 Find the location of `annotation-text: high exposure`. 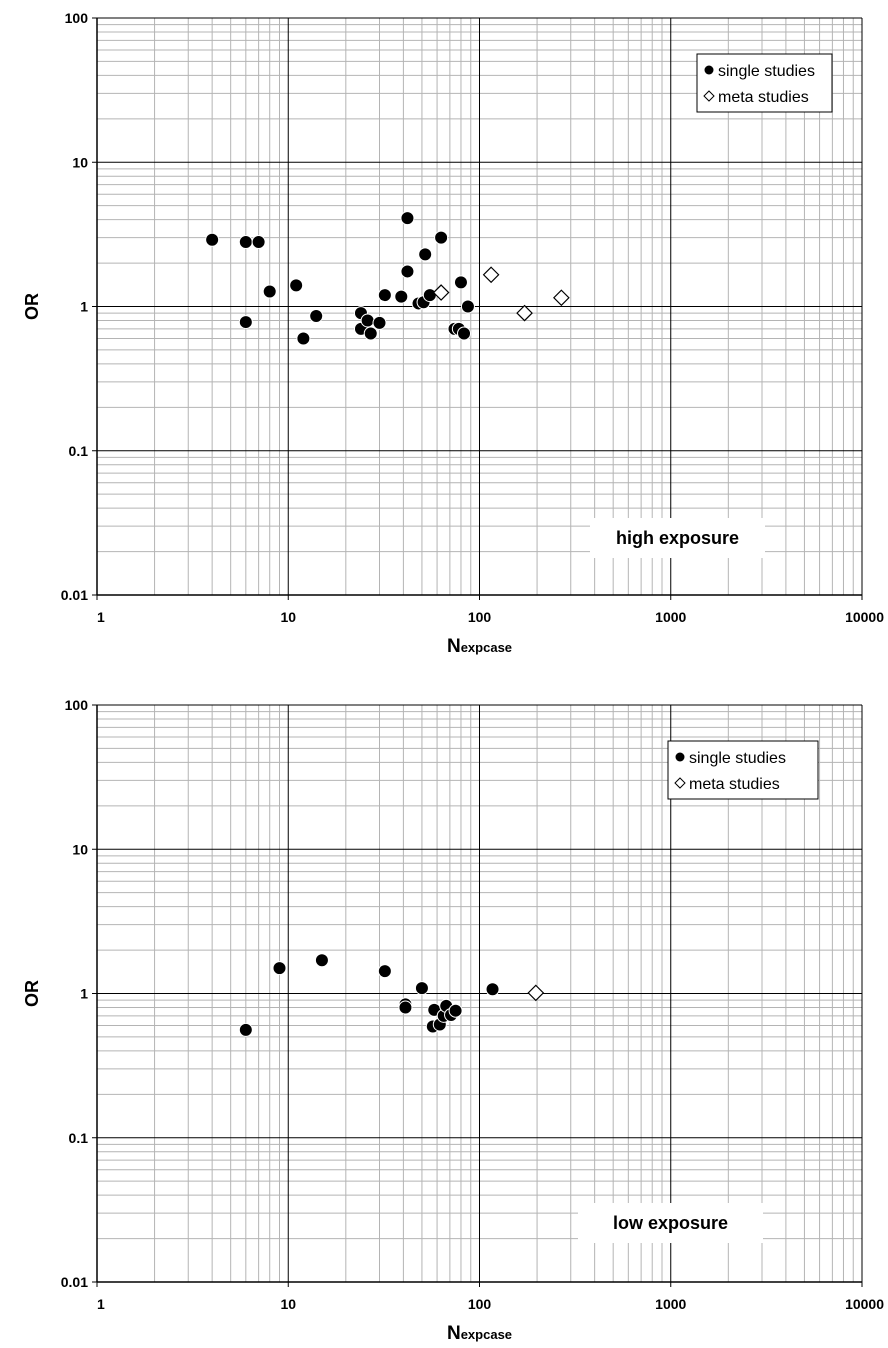

annotation-text: high exposure is located at coordinates (677, 538).